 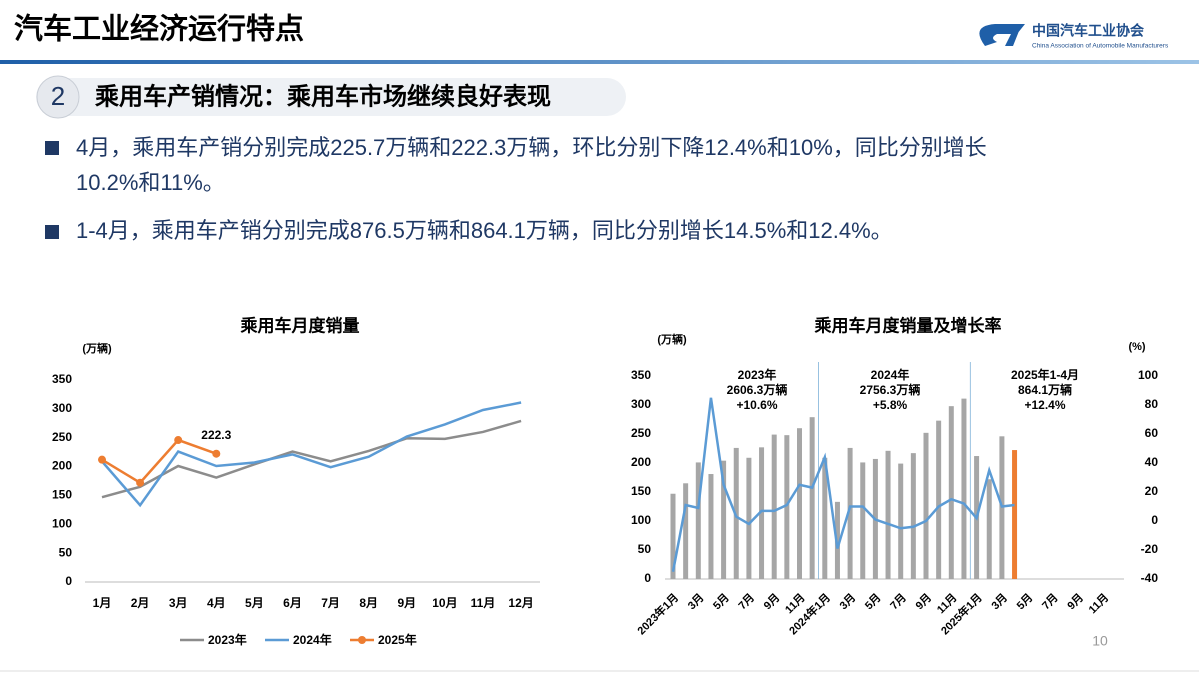 I want to click on annotation: +5.8%, so click(x=890, y=405).